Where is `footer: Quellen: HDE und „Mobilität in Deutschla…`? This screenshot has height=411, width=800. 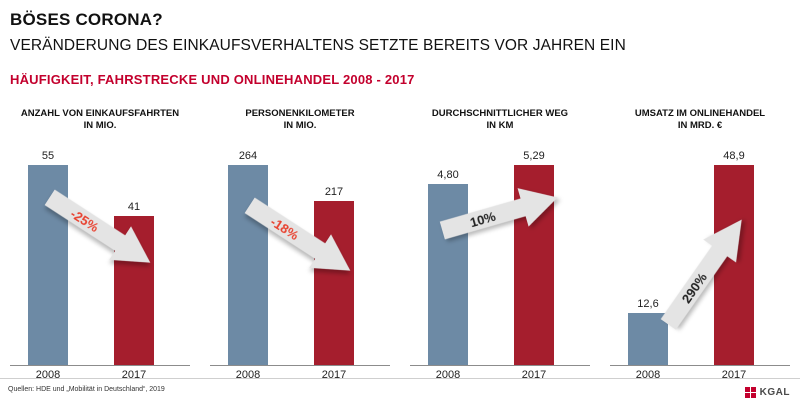
footer: Quellen: HDE und „Mobilität in Deutschla… is located at coordinates (400, 394).